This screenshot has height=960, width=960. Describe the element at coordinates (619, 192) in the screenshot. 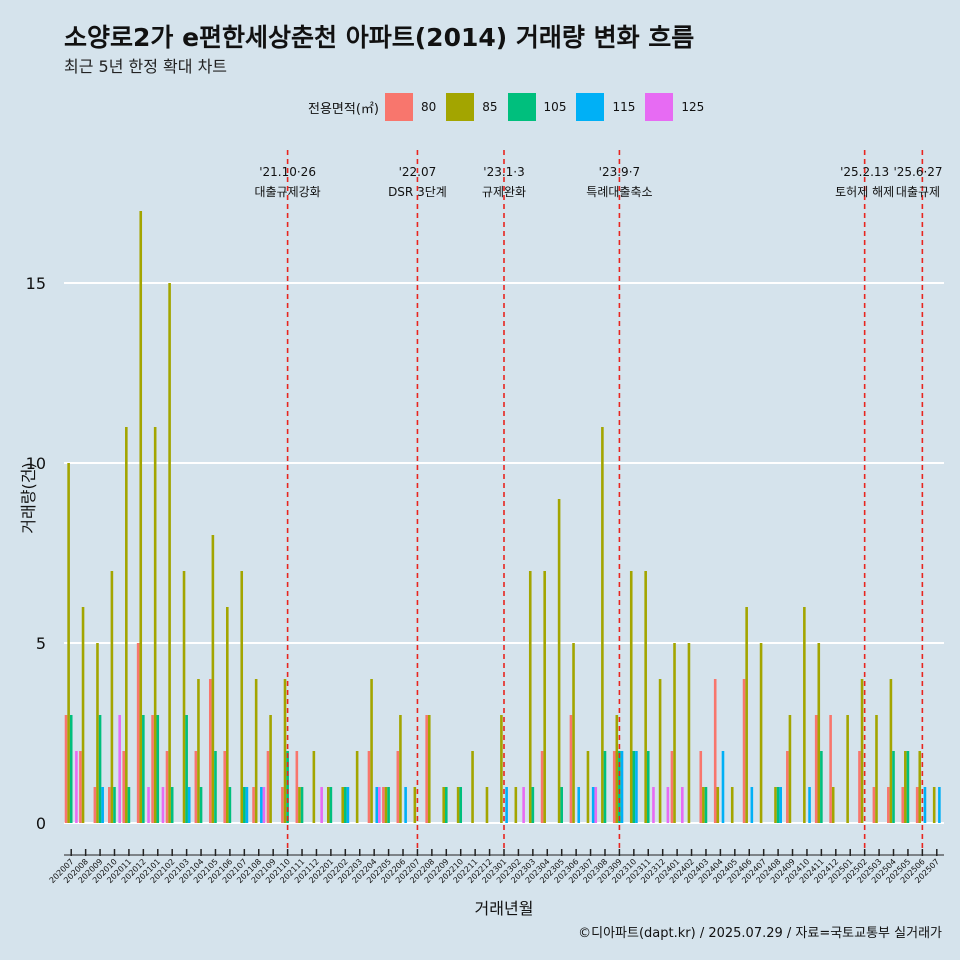

I see `event-label: 특례대출축소` at that location.